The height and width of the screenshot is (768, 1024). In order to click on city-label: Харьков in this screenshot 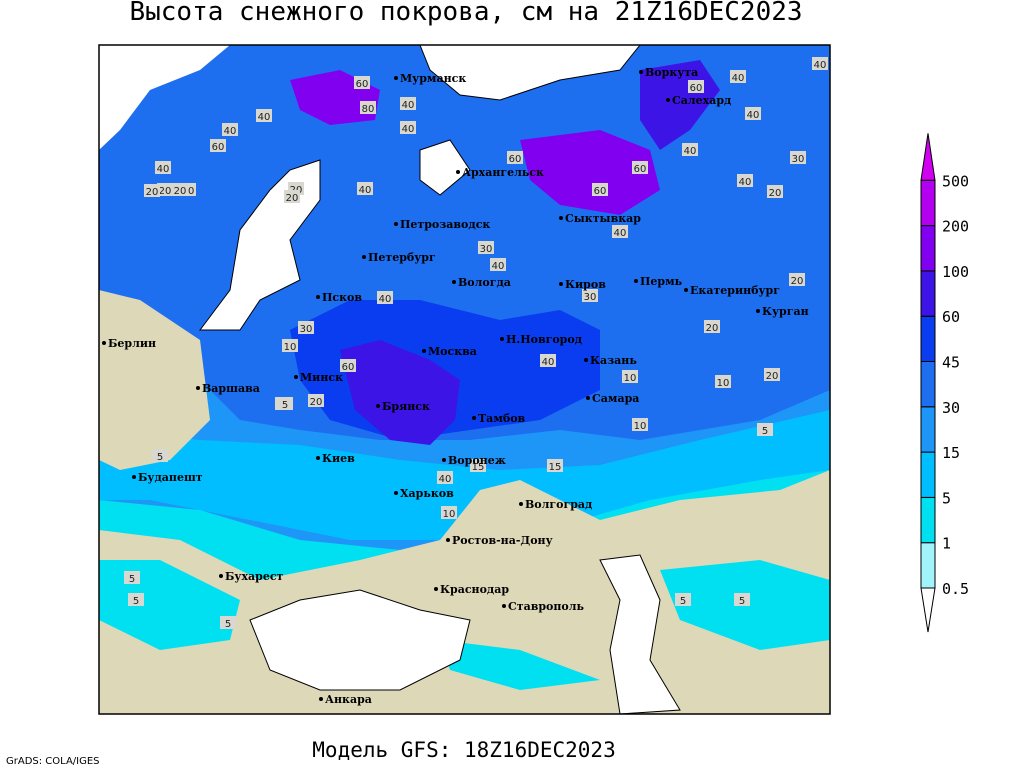, I will do `click(427, 493)`.